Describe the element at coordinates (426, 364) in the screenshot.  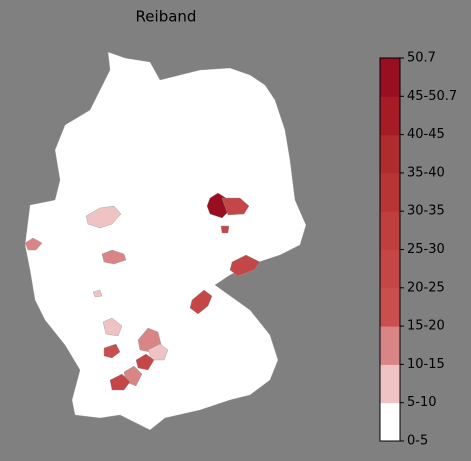
I see `colorbar-label: 10-15` at that location.